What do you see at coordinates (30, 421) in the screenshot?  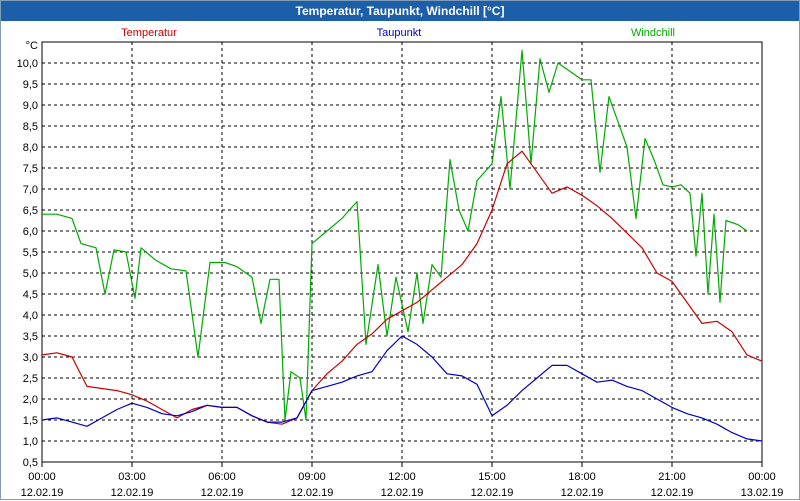 I see `y-tick-label: 1,5` at bounding box center [30, 421].